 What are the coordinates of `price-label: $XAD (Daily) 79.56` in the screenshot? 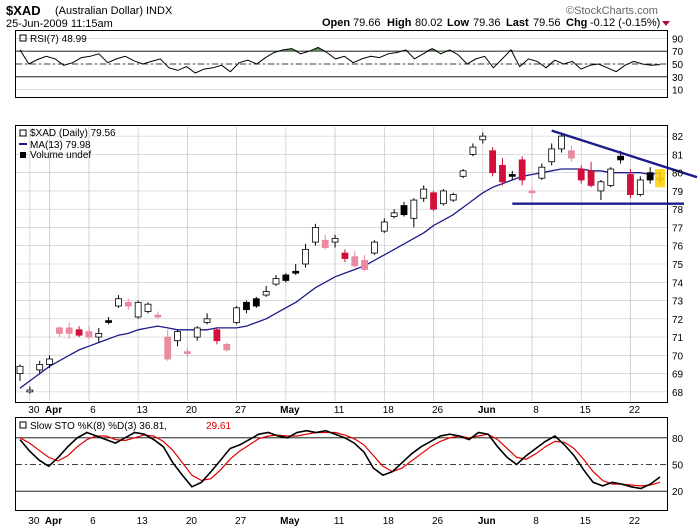 It's located at (73, 133).